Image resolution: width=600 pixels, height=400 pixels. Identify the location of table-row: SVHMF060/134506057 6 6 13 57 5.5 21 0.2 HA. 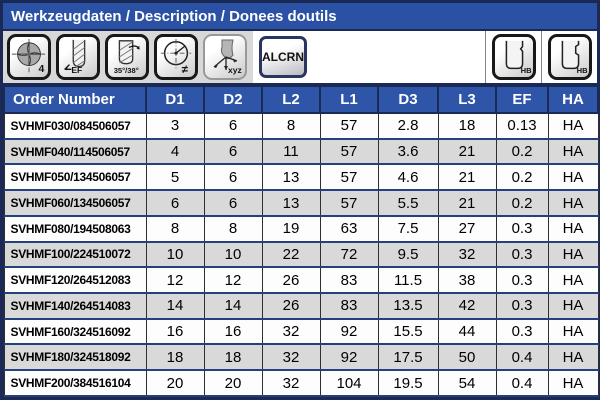
(301, 203).